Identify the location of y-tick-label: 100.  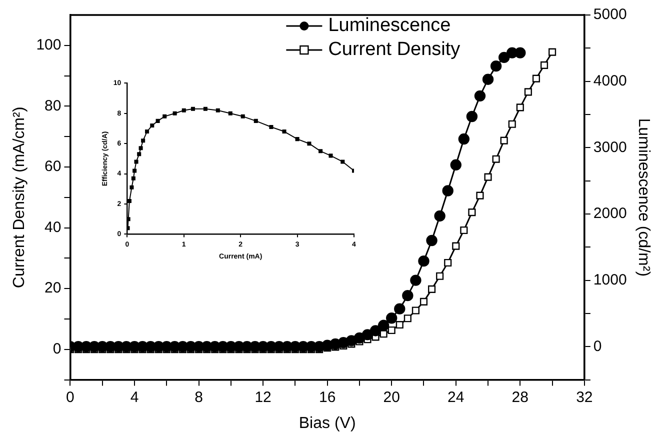
(49, 45).